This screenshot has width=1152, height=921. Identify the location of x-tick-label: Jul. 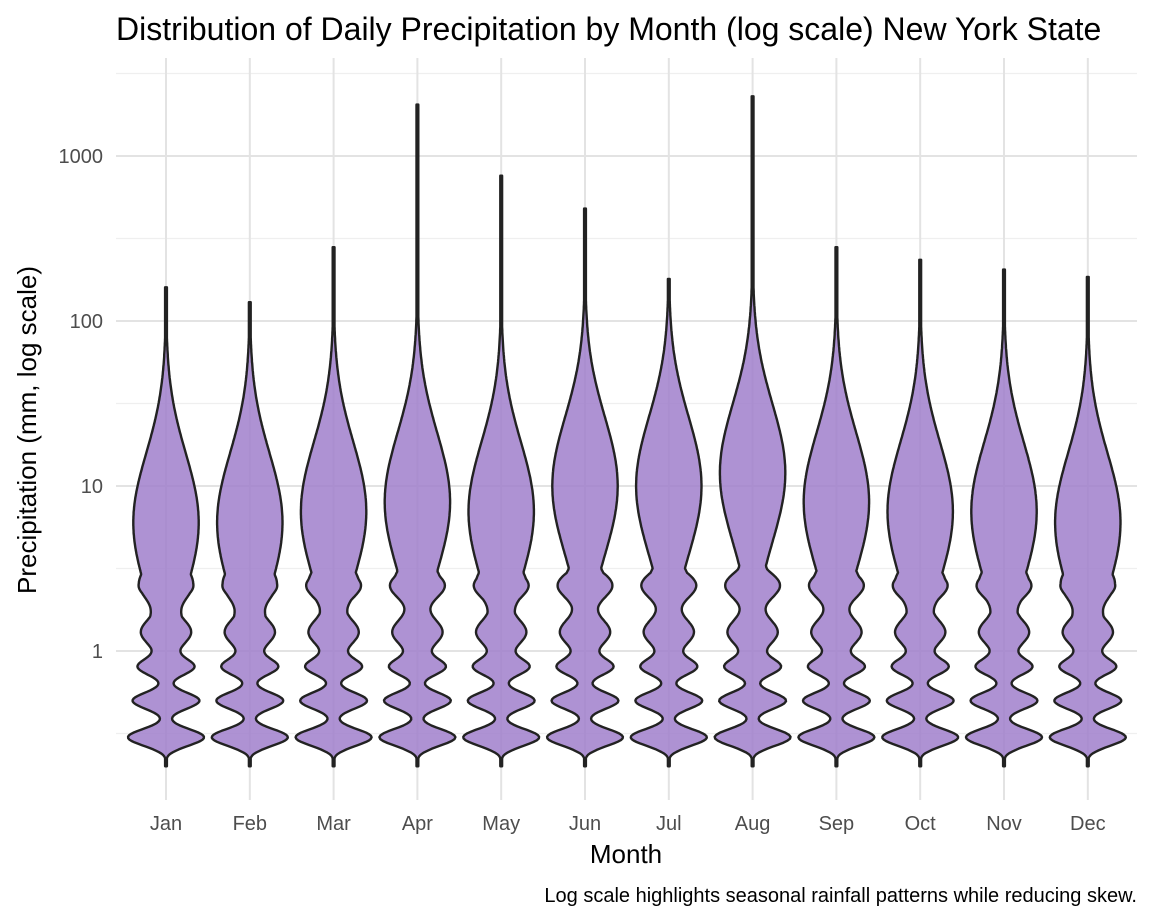
(669, 824).